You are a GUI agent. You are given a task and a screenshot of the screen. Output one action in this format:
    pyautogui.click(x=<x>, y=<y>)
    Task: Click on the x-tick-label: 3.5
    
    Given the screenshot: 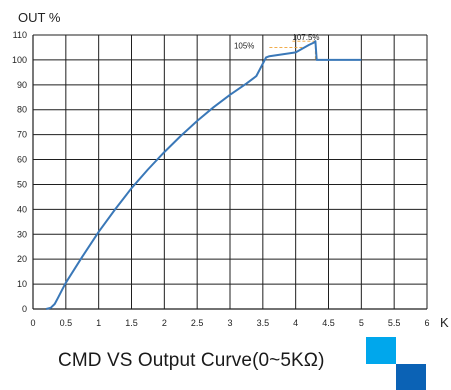 What is the action you would take?
    pyautogui.click(x=263, y=323)
    